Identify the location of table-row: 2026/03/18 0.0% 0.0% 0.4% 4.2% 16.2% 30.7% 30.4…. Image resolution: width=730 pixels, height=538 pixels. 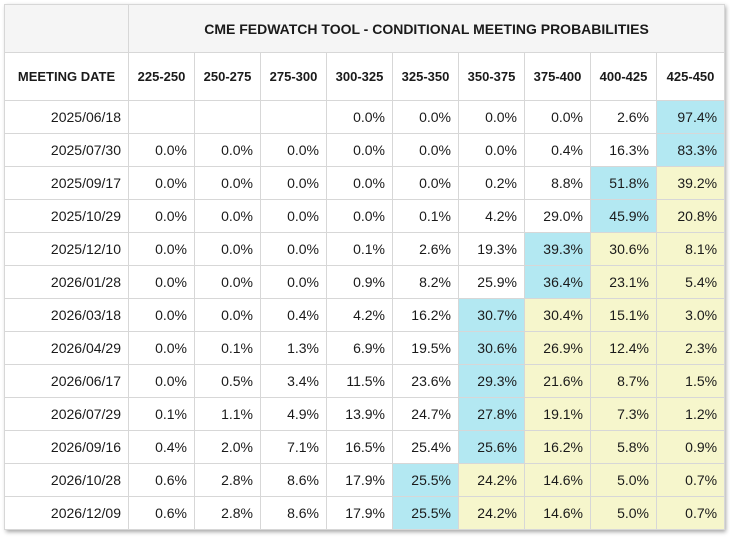
(365, 315).